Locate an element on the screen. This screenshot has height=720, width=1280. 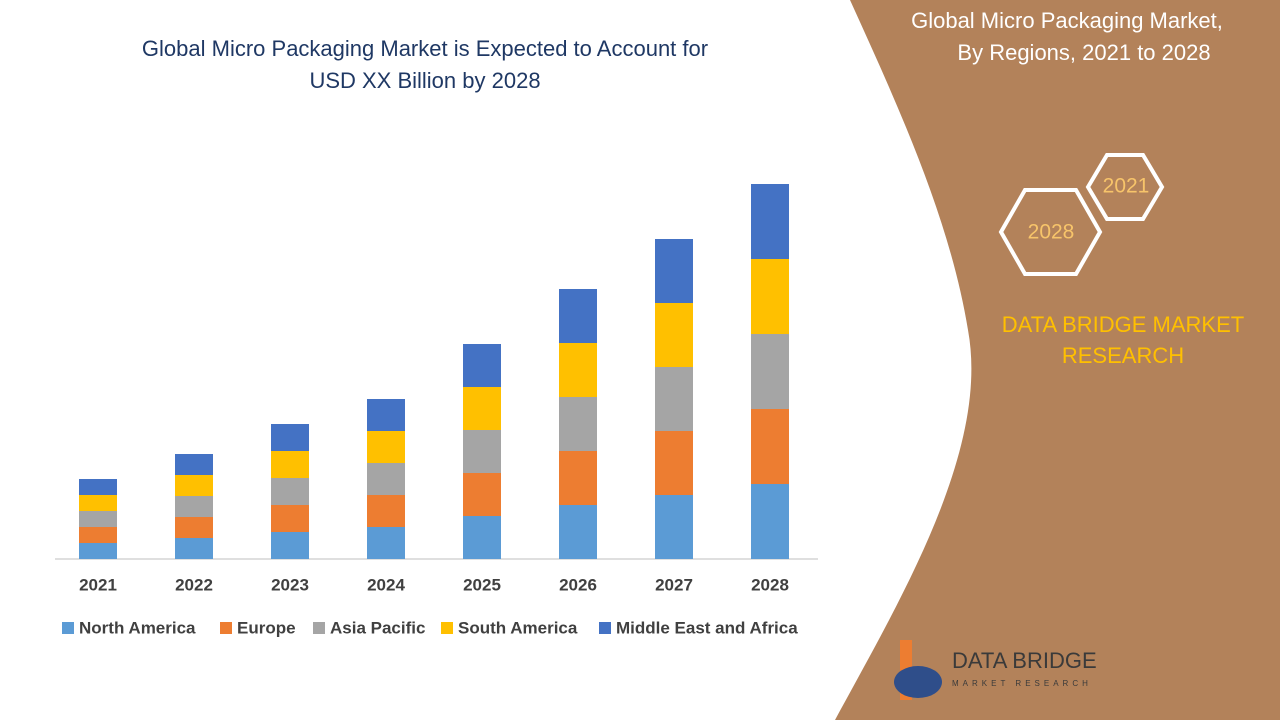
legend-label: South America is located at coordinates (518, 627).